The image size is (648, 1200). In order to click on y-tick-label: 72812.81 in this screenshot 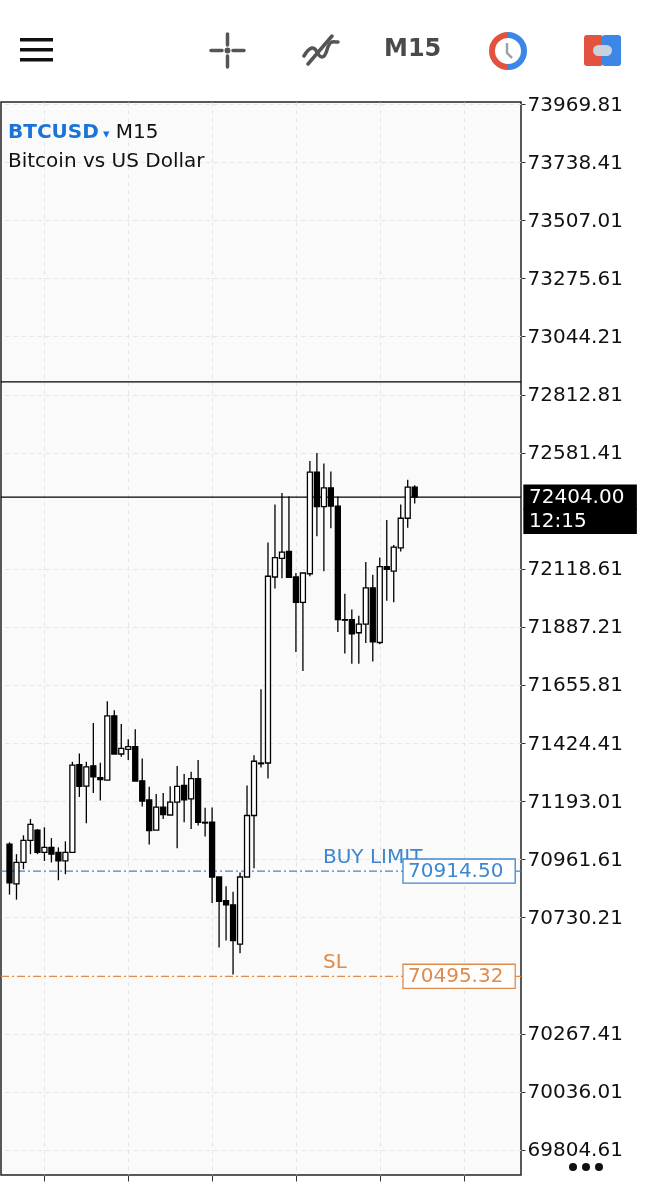, I will do `click(575, 394)`.